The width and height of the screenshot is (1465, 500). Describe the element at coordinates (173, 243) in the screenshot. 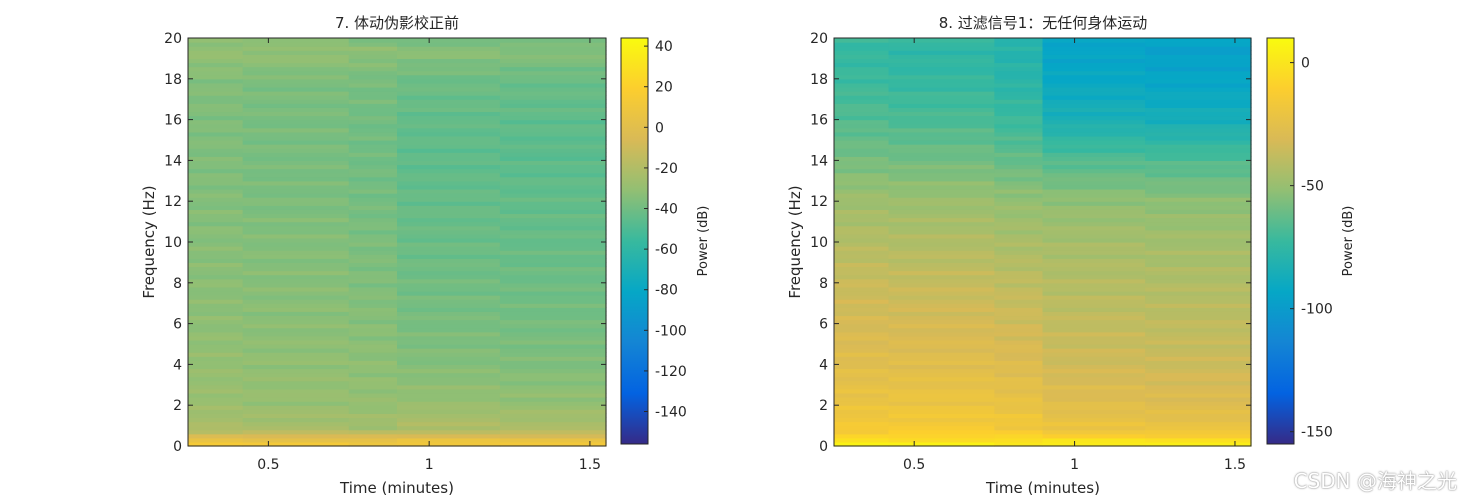

I see `y-tick-label: 10` at that location.